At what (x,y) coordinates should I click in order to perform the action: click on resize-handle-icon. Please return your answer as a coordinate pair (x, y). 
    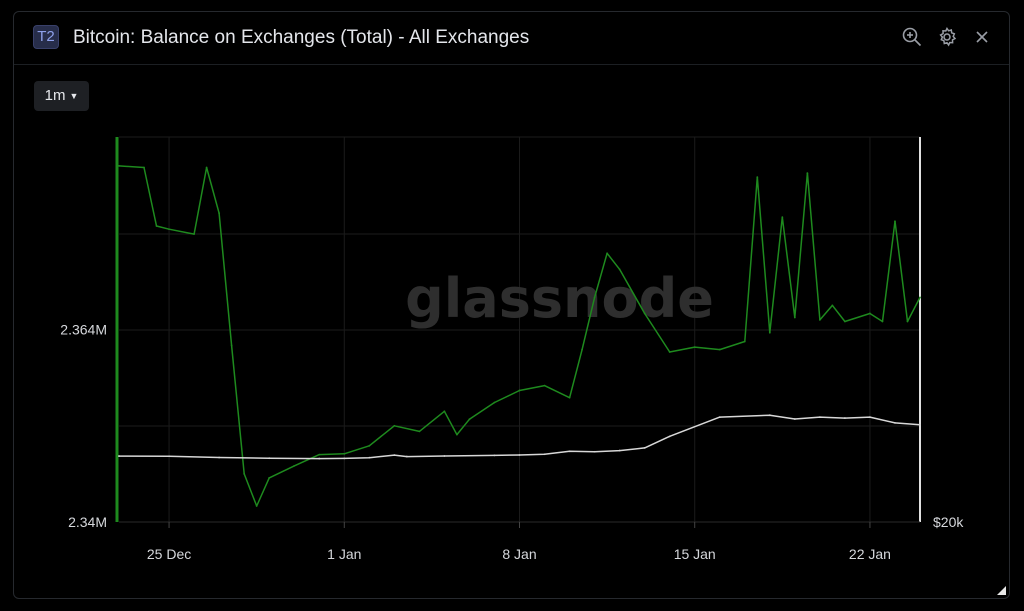
    Looking at the image, I should click on (1001, 590).